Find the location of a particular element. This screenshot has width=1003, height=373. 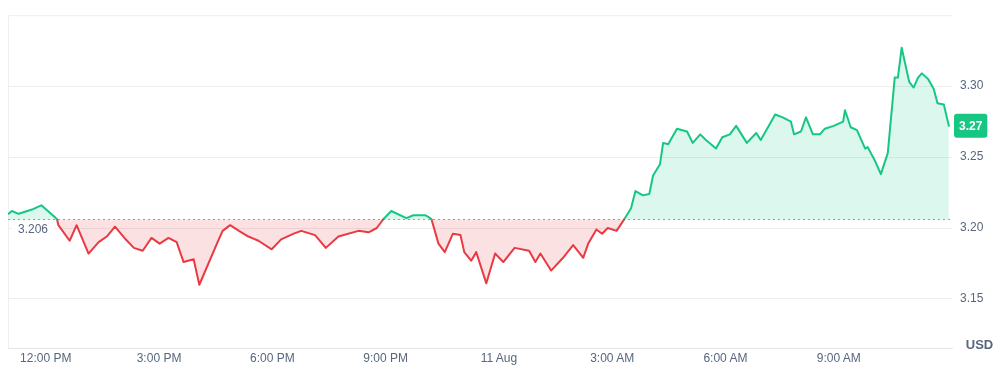

y-tick-label: 3.15 is located at coordinates (972, 298).